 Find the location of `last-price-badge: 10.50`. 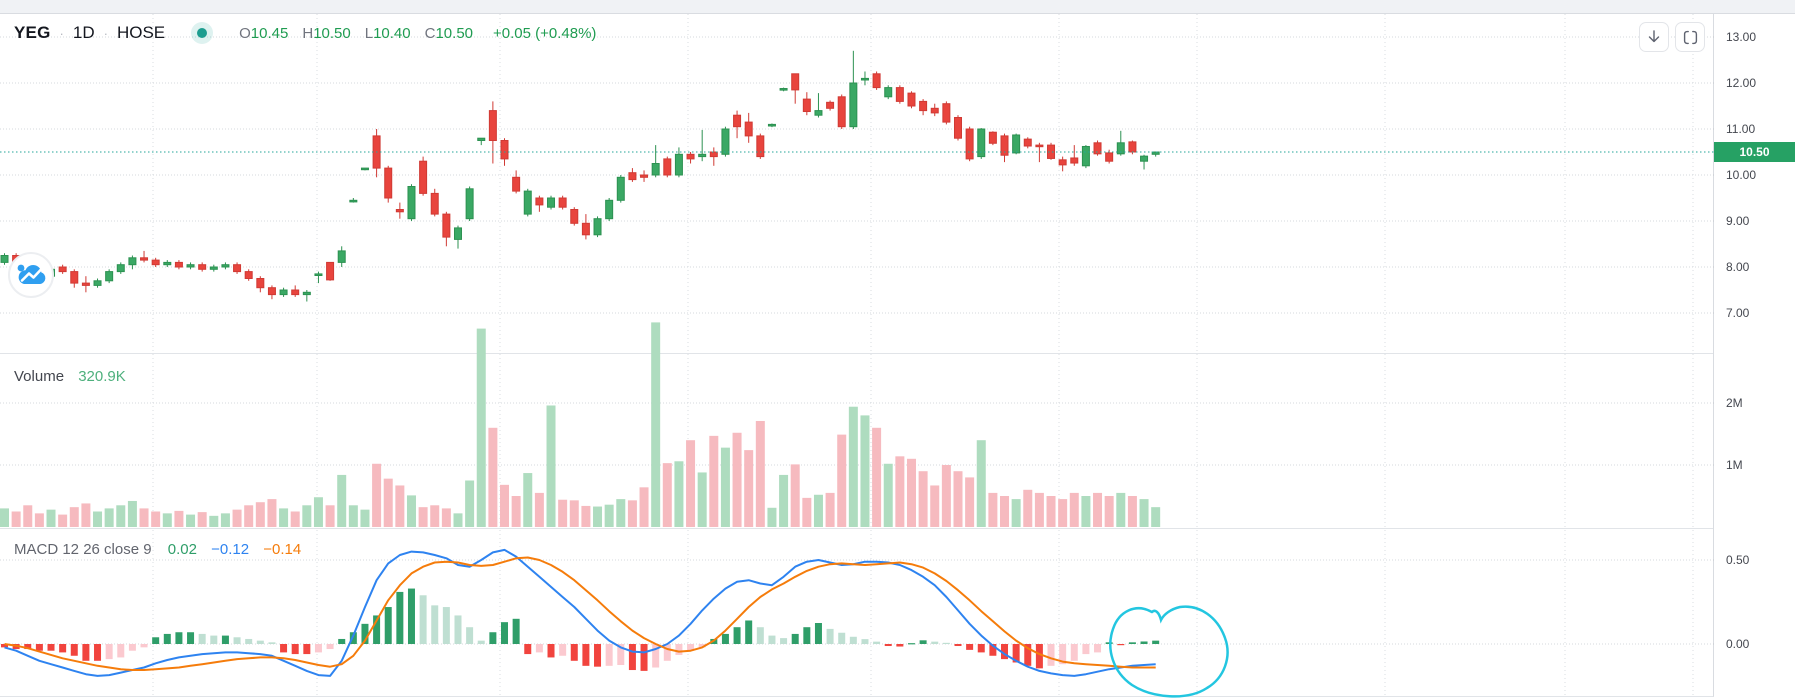

last-price-badge: 10.50 is located at coordinates (1754, 152).